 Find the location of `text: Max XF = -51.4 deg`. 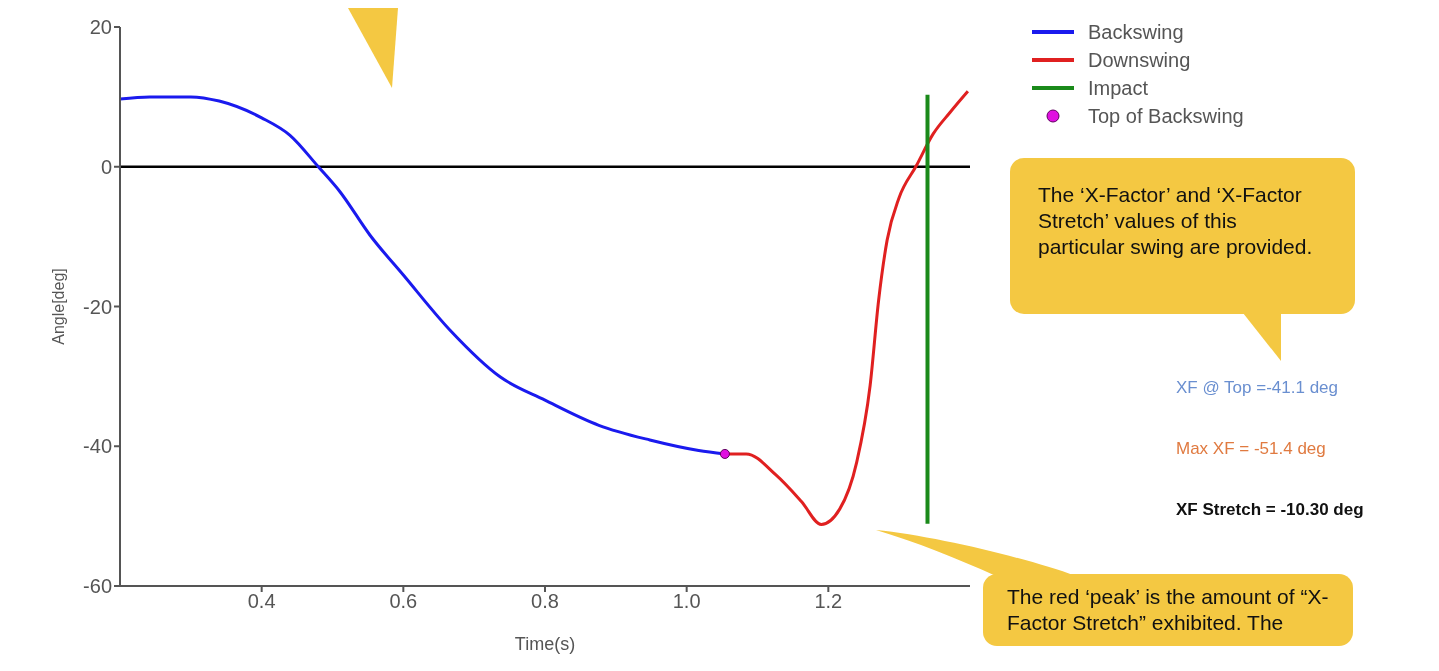

text: Max XF = -51.4 deg is located at coordinates (1251, 449).